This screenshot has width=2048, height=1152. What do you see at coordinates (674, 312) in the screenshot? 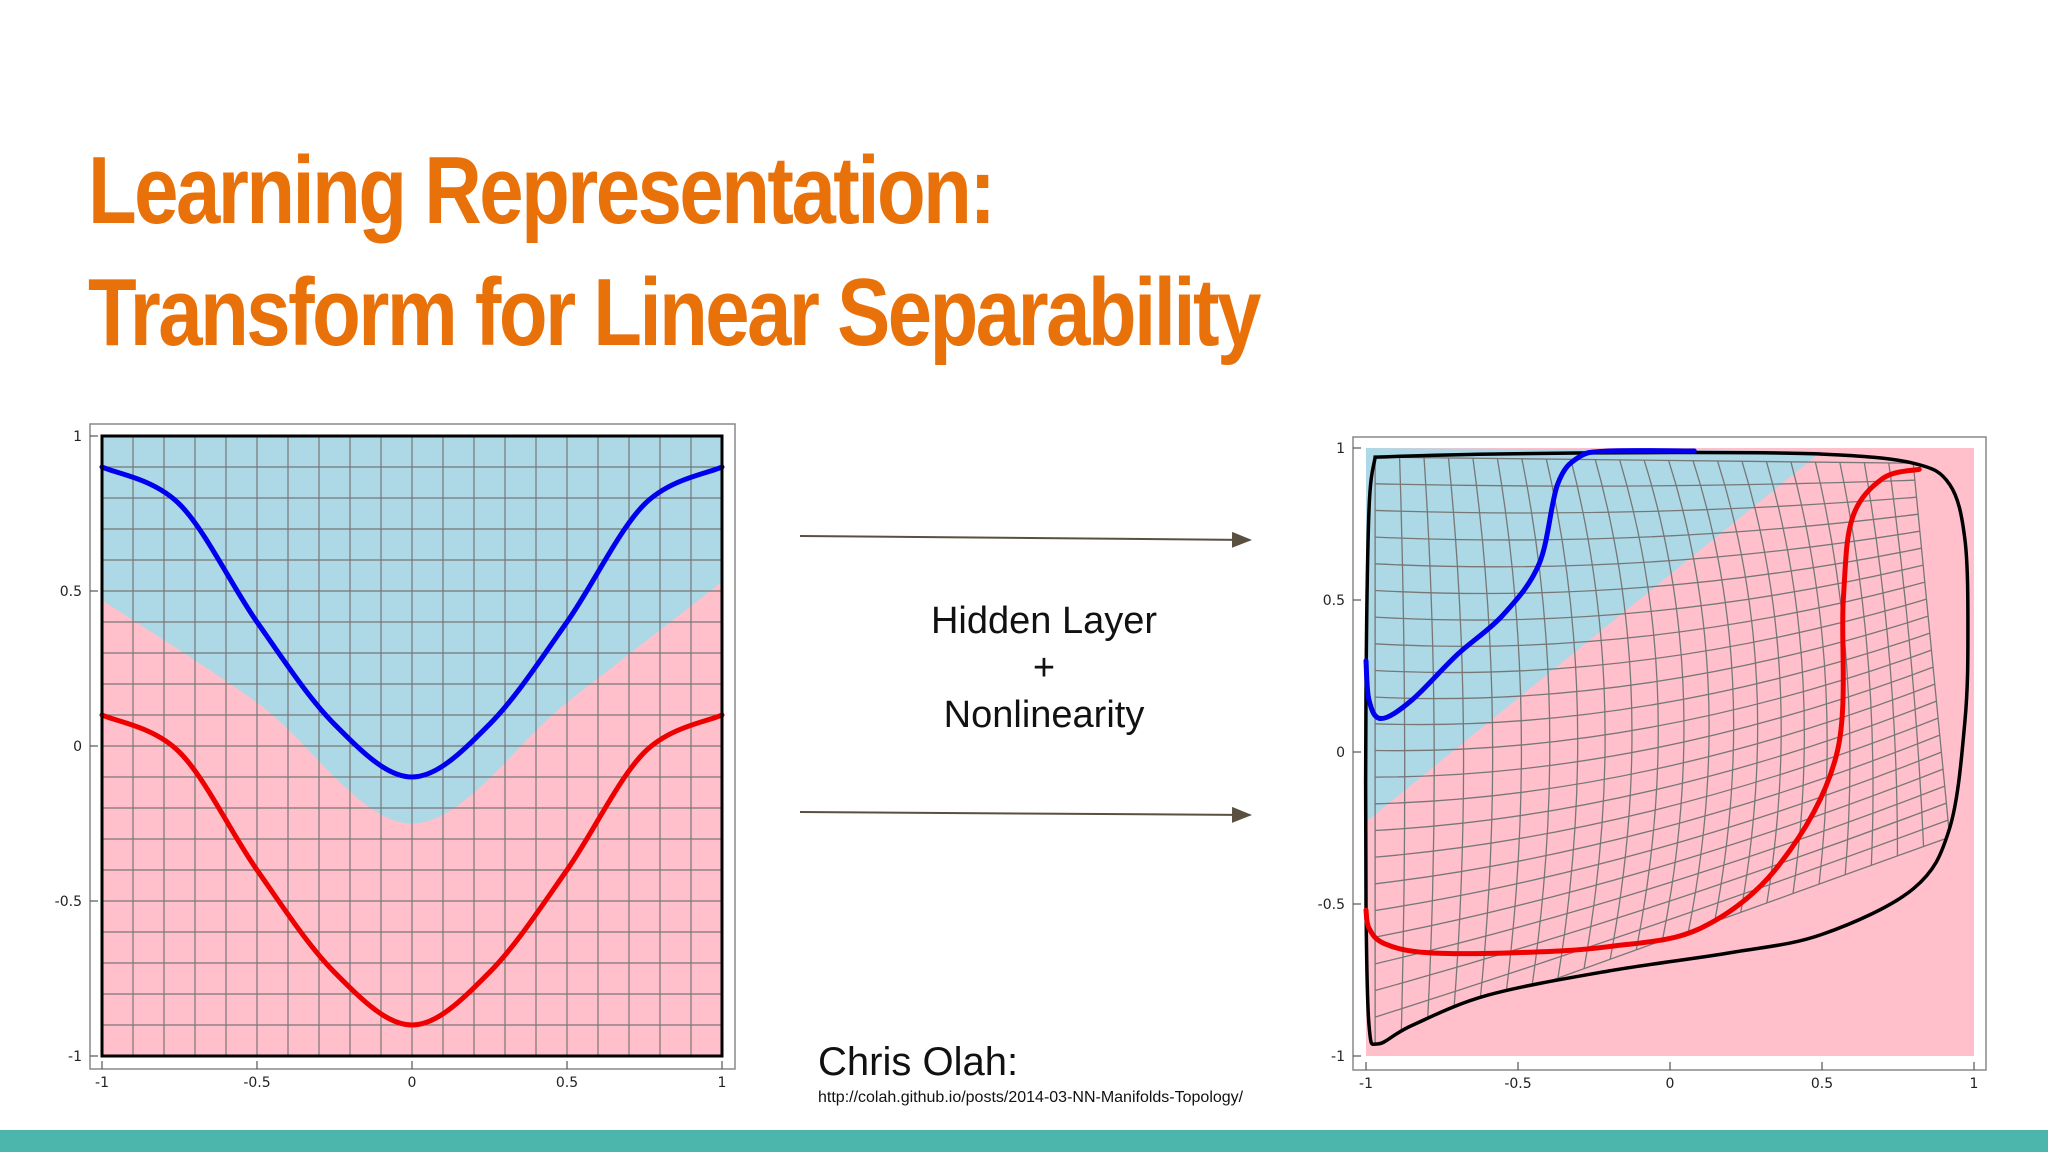
I see `title-line-2: Transform for Linear Separability` at bounding box center [674, 312].